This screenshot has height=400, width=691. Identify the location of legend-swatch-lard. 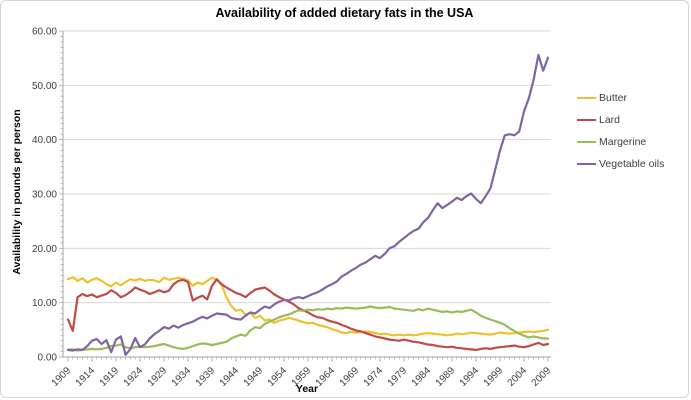
(586, 120).